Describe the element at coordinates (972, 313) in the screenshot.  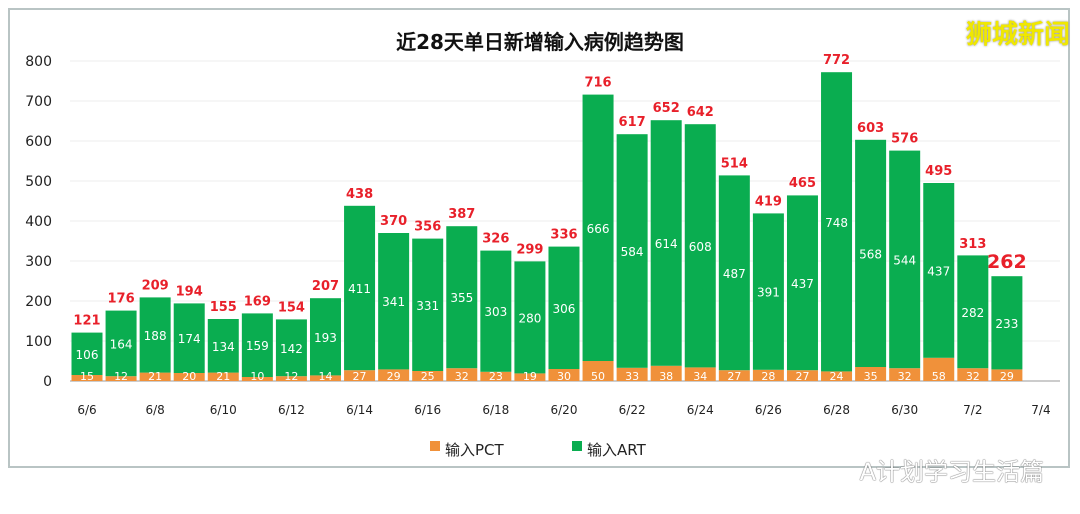
I see `art-data-label: 282` at that location.